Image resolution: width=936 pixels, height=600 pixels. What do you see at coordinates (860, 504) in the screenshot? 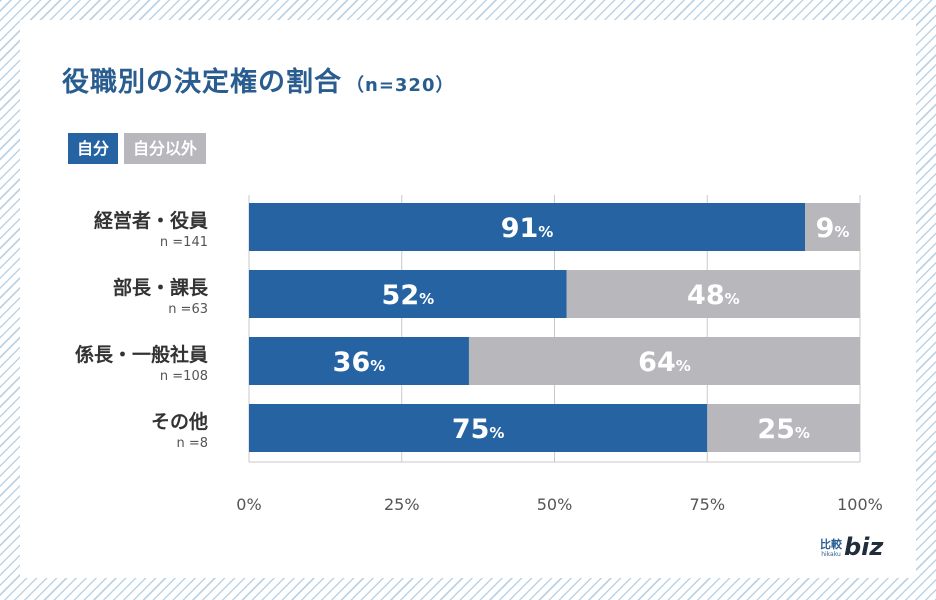
I see `x-tick-label-100: 100%` at bounding box center [860, 504].